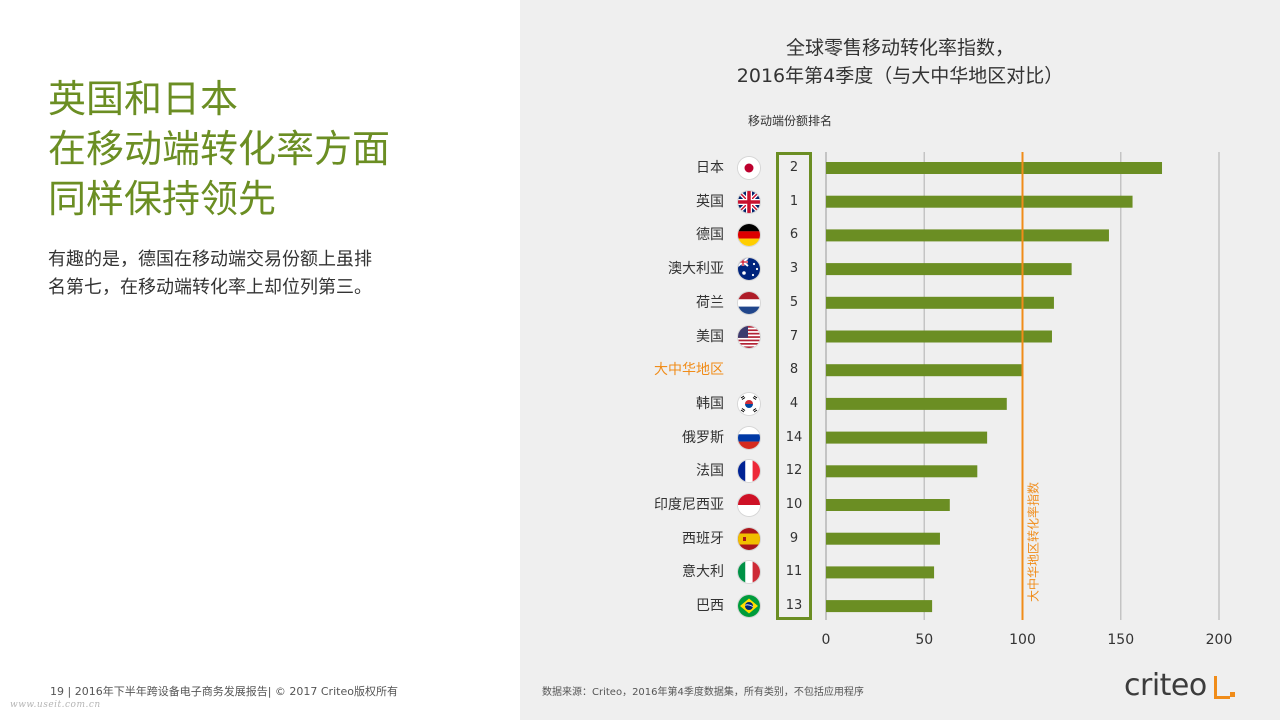 This screenshot has width=1280, height=720. I want to click on rank-value: 2, so click(794, 167).